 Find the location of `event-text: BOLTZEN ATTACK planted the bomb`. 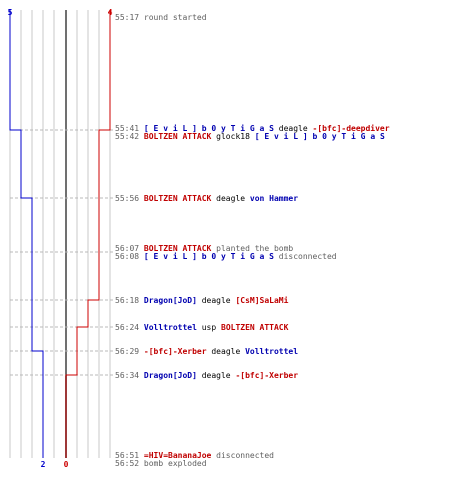

event-text: BOLTZEN ATTACK planted the bomb is located at coordinates (218, 248).